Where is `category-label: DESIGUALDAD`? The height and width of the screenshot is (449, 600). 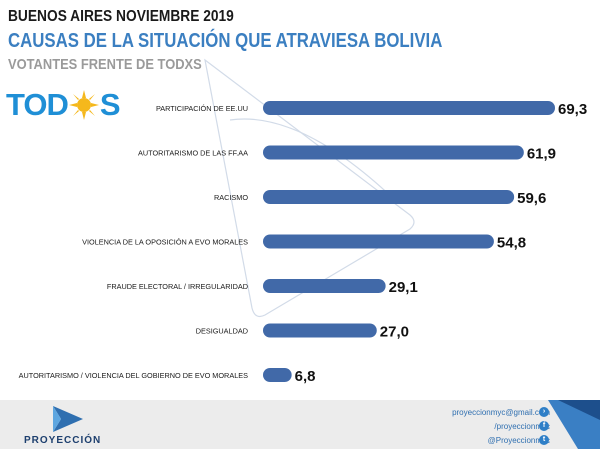
category-label: DESIGUALDAD is located at coordinates (222, 331).